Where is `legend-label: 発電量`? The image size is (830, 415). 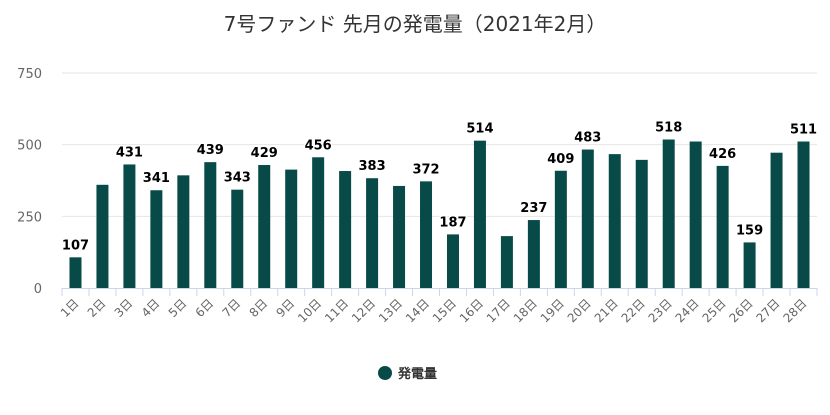 legend-label: 発電量 is located at coordinates (417, 374).